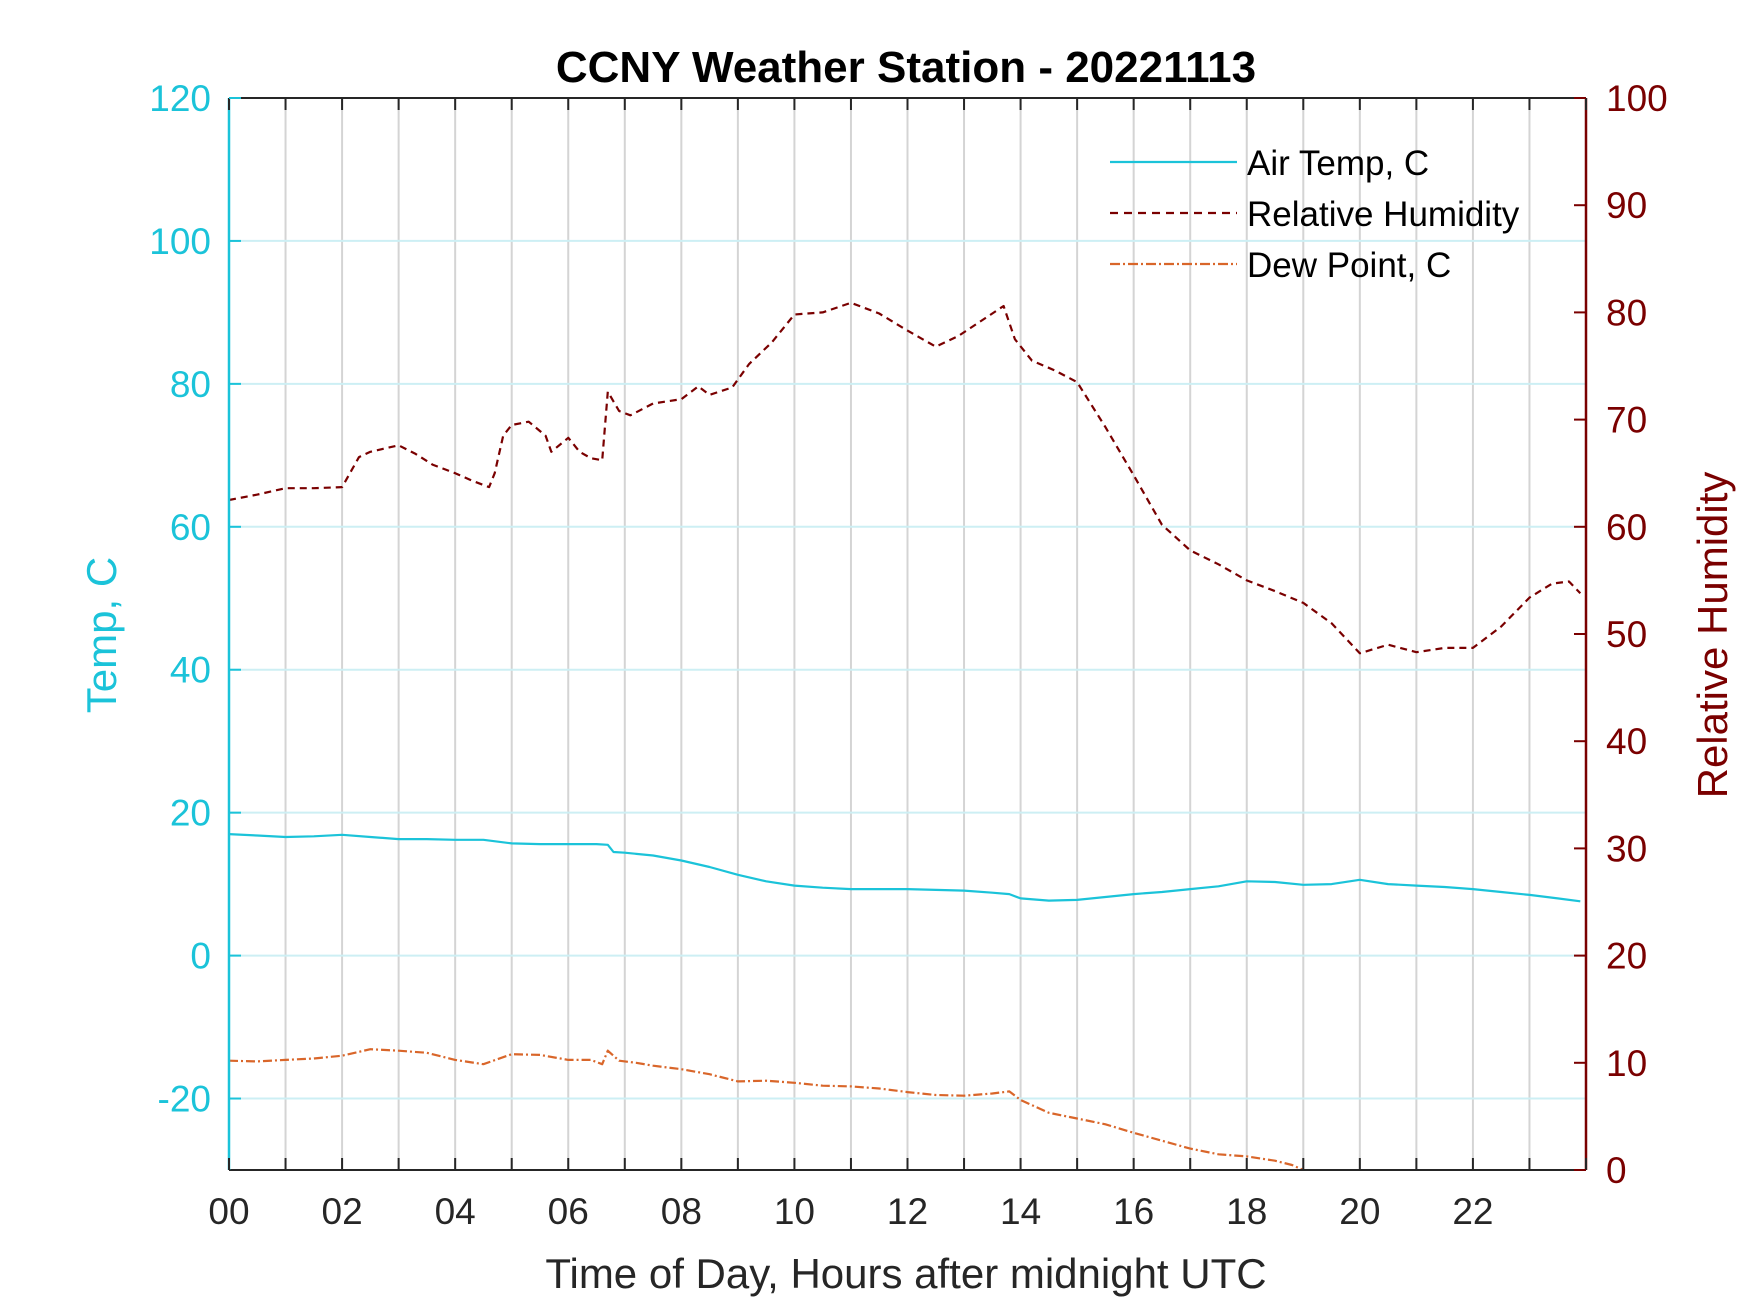 The image size is (1750, 1313). What do you see at coordinates (905, 1273) in the screenshot?
I see `x-axis-label: Time of Day, Hours after midnight UTC` at bounding box center [905, 1273].